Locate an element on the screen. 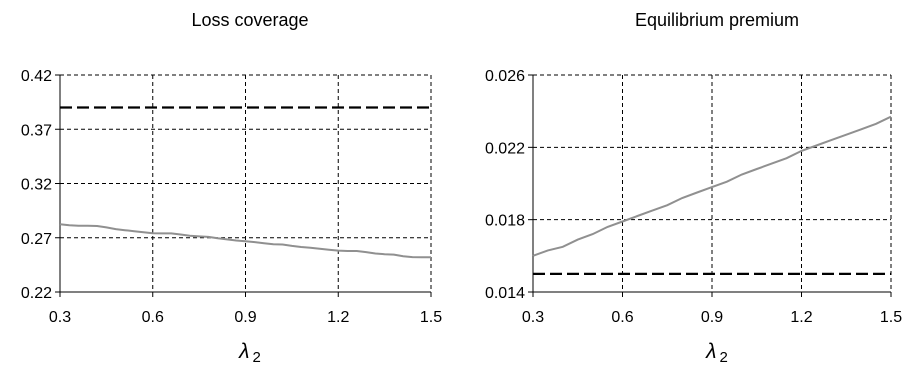 This screenshot has height=369, width=911. y-tick-label: 0.32 is located at coordinates (36, 185).